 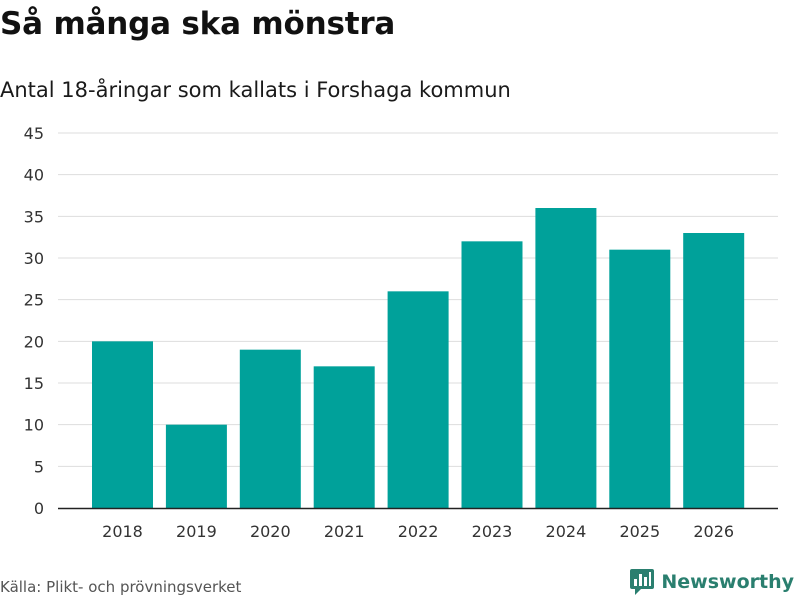 What do you see at coordinates (39, 466) in the screenshot?
I see `y-tick-label: 5` at bounding box center [39, 466].